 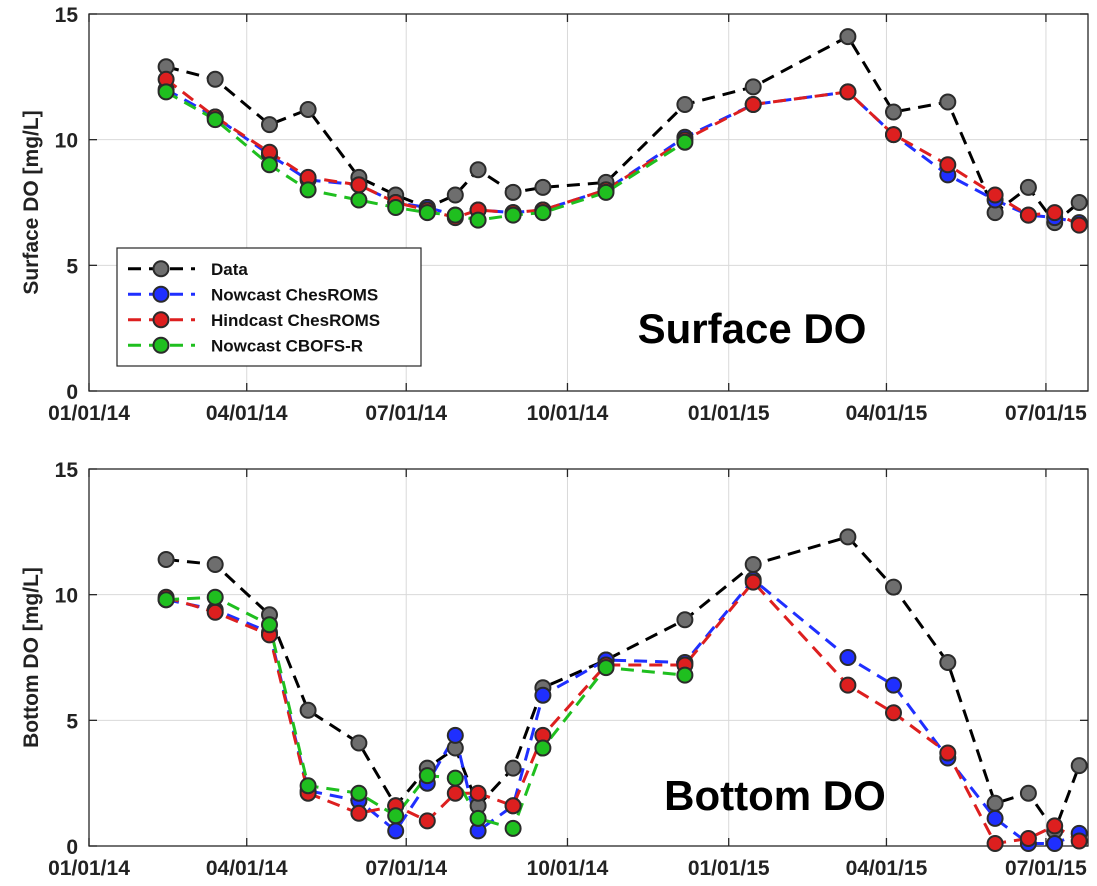 What do you see at coordinates (295, 320) in the screenshot?
I see `legend-label: Hindcast ChesROMS` at bounding box center [295, 320].